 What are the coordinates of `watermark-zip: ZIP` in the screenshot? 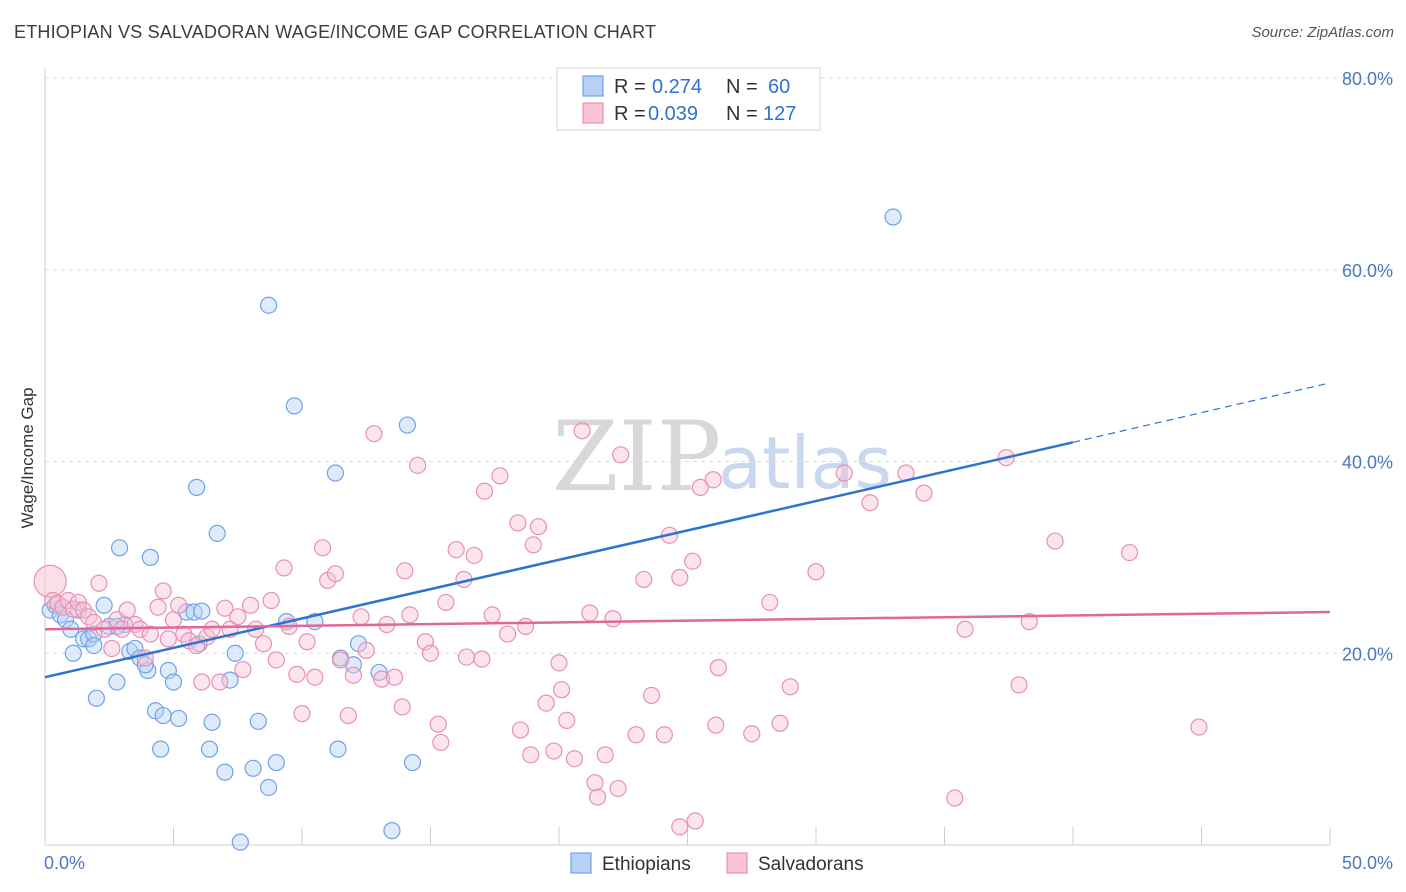 It's located at (636, 457).